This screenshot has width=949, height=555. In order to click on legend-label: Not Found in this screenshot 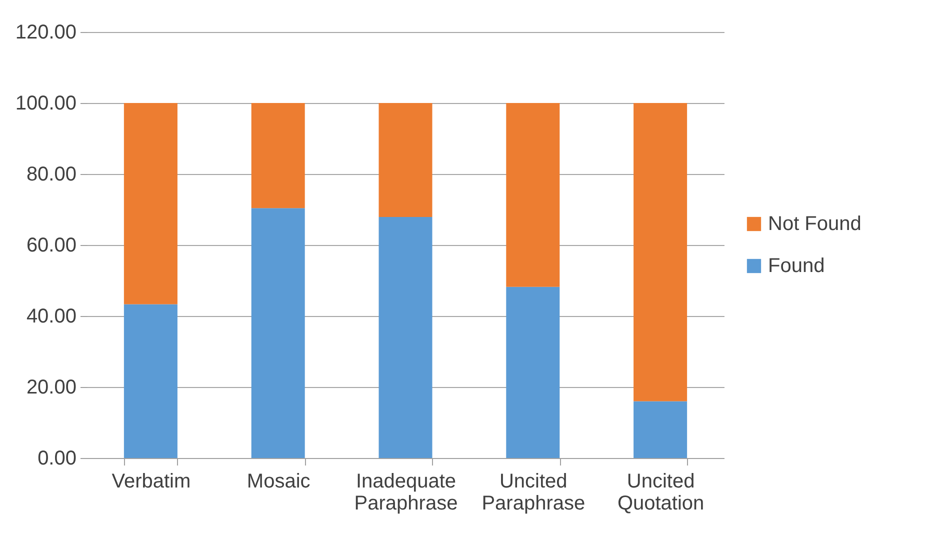, I will do `click(815, 224)`.